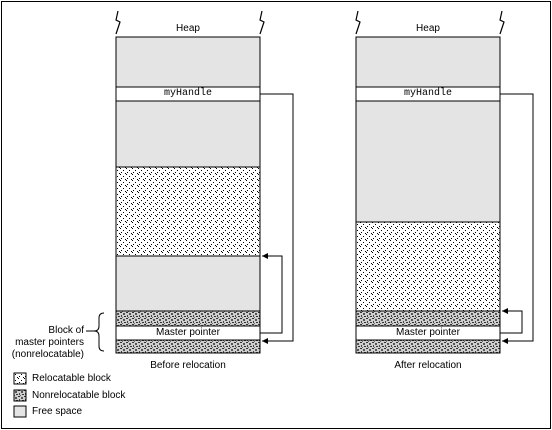 This screenshot has width=552, height=430. Describe the element at coordinates (95, 332) in the screenshot. I see `master-pointer-bracket` at that location.